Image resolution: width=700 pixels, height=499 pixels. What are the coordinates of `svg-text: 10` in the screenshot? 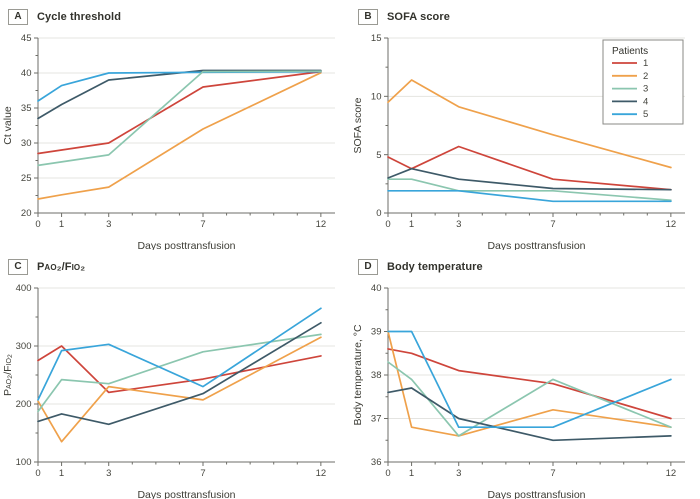 It's located at (376, 97).